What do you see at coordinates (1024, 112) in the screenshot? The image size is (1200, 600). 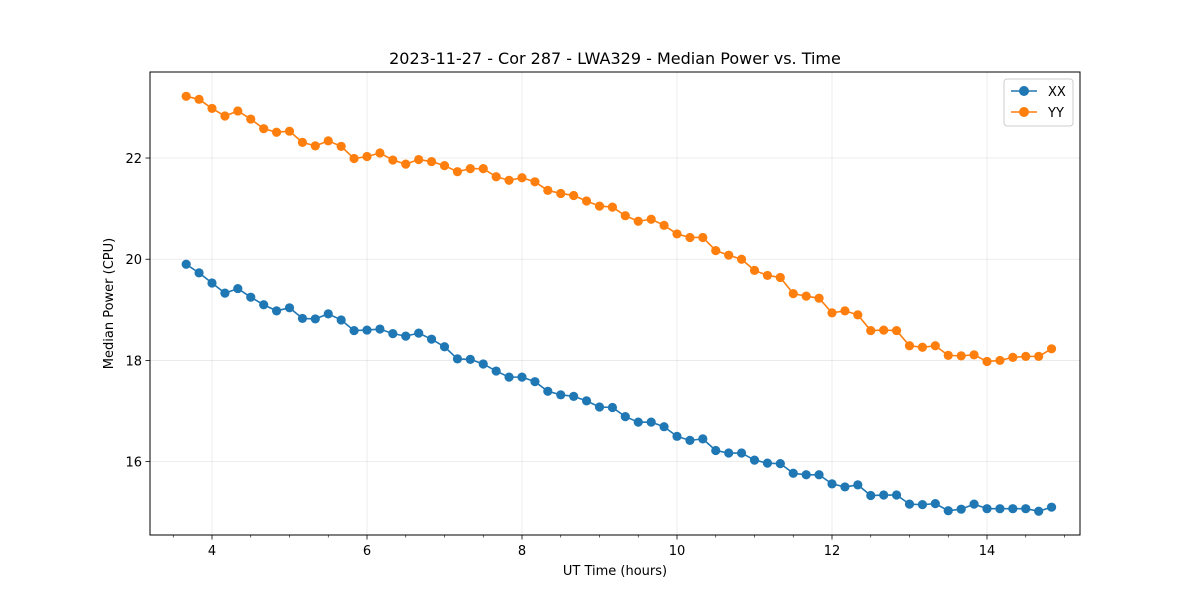 I see `legend-yy-marker` at bounding box center [1024, 112].